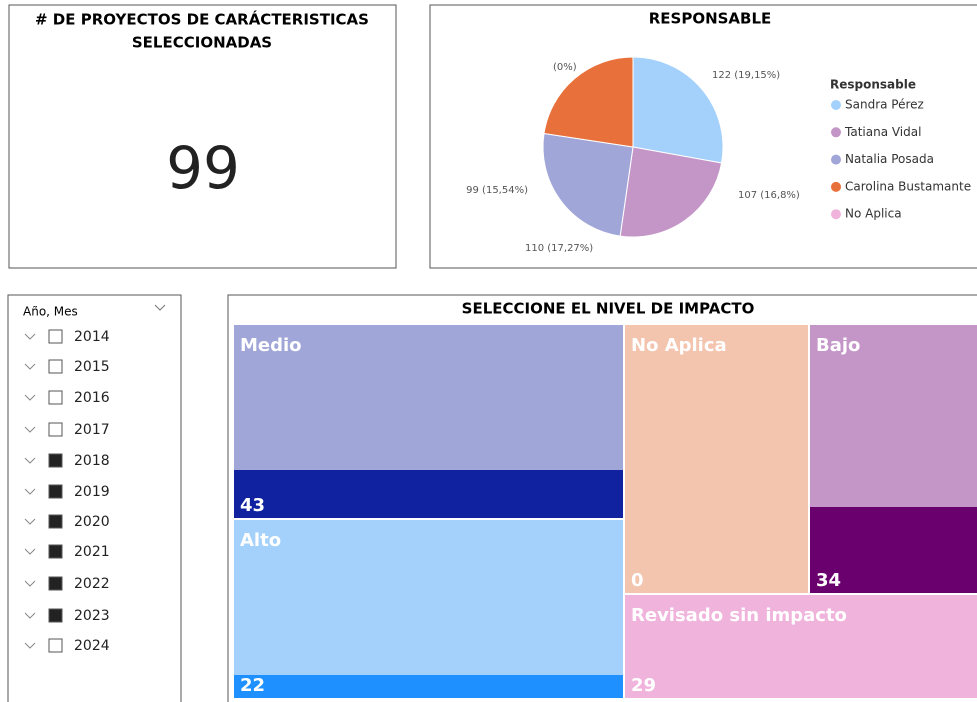 The width and height of the screenshot is (977, 702). What do you see at coordinates (92, 461) in the screenshot?
I see `slicer-item: 2018` at bounding box center [92, 461].